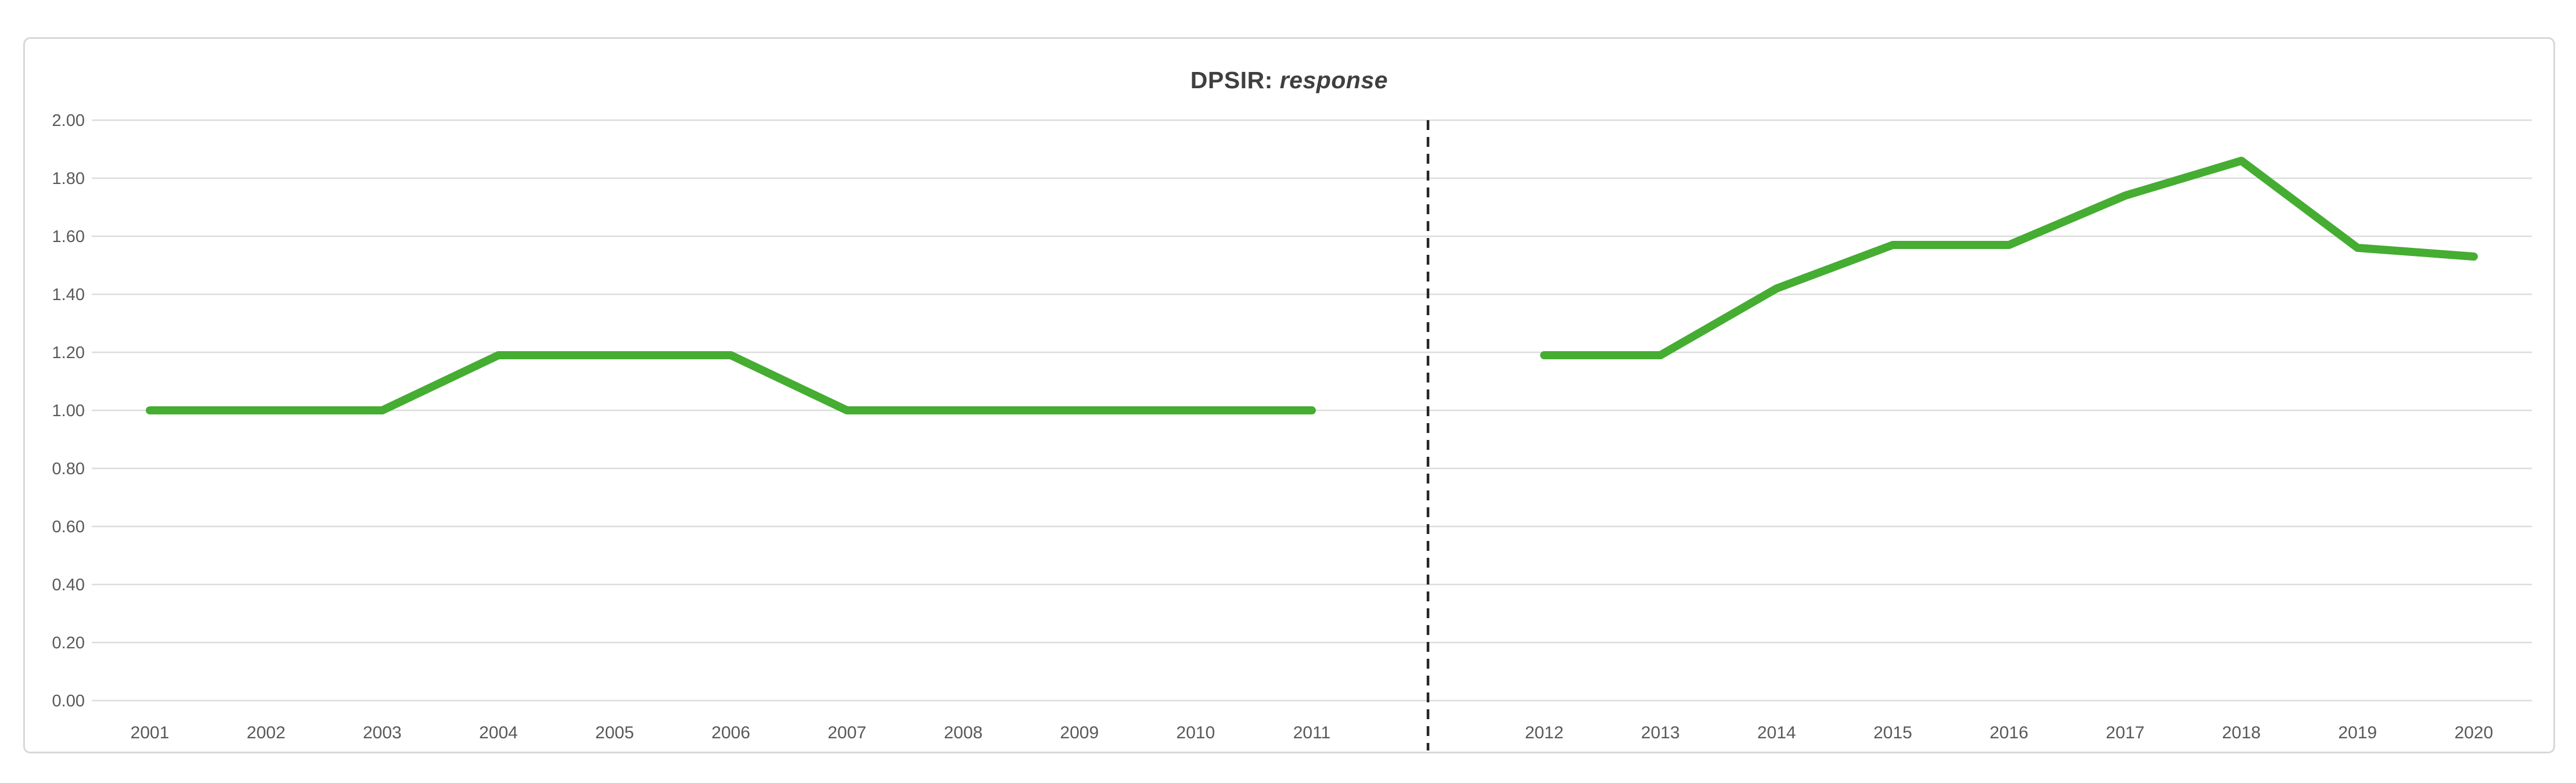 Image resolution: width=2576 pixels, height=783 pixels. I want to click on y-tick-label: 0.40, so click(68, 585).